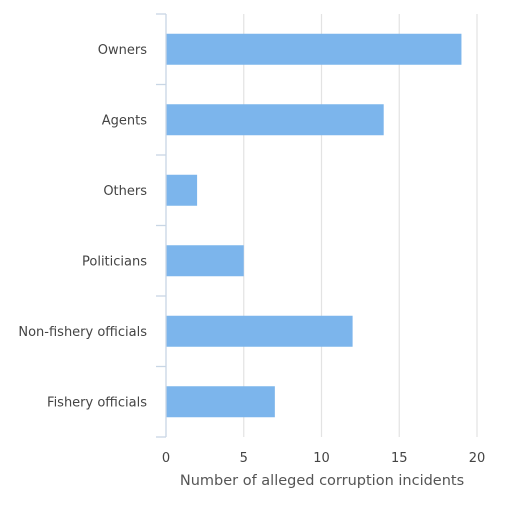 The height and width of the screenshot is (508, 512). I want to click on category-label: Owners, so click(122, 50).